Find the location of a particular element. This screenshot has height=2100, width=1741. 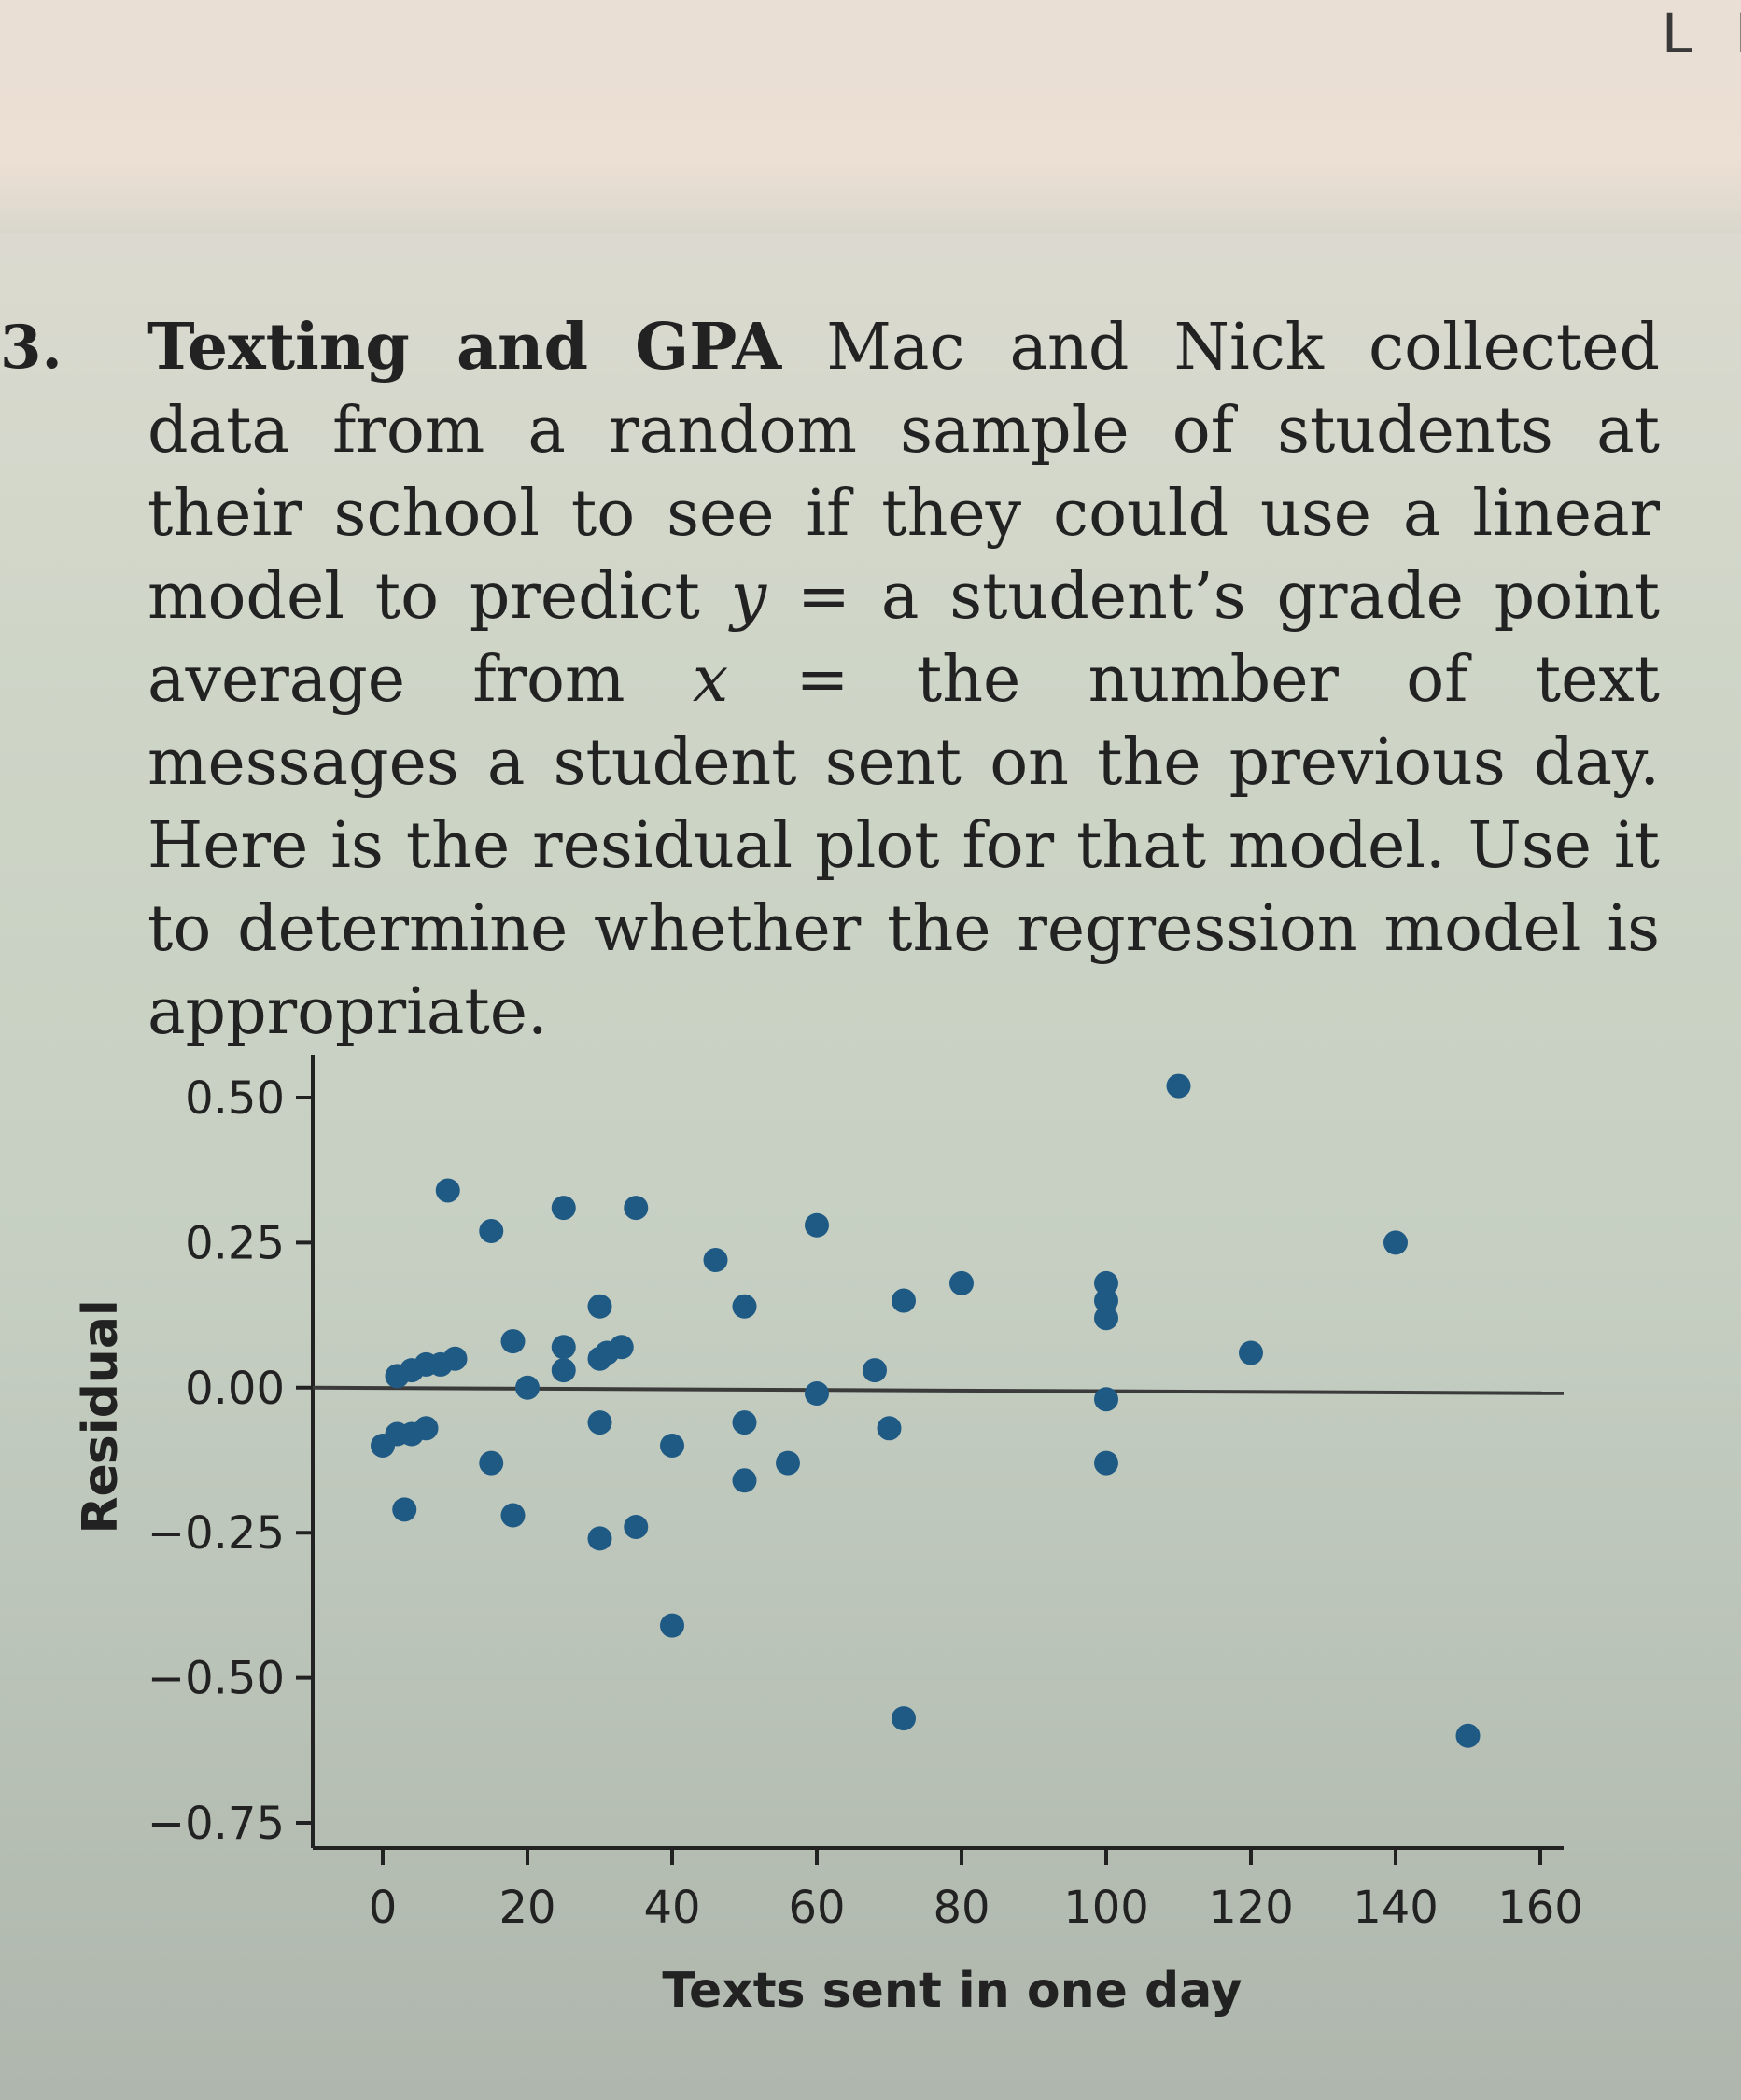

x-axis: 0 20 40 60 80 100 120 140 160 is located at coordinates (948, 1890).